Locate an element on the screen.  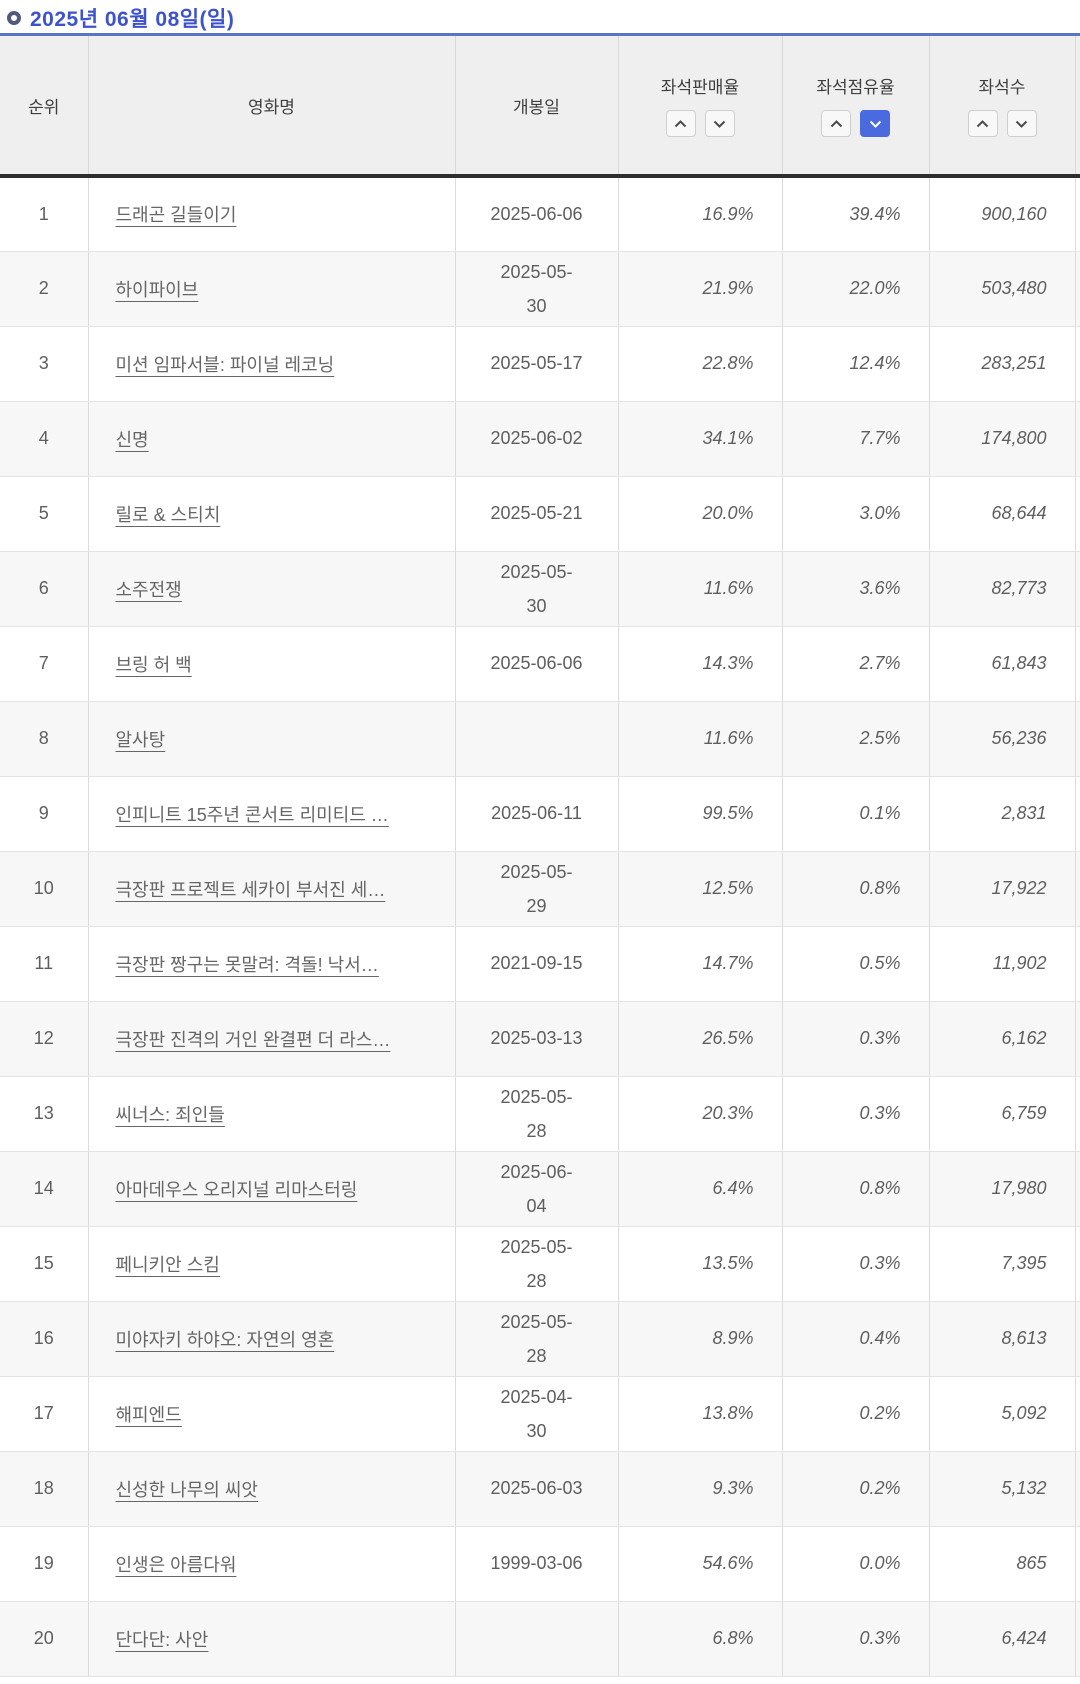
seat-count-cell: 900,160 is located at coordinates (1002, 214).